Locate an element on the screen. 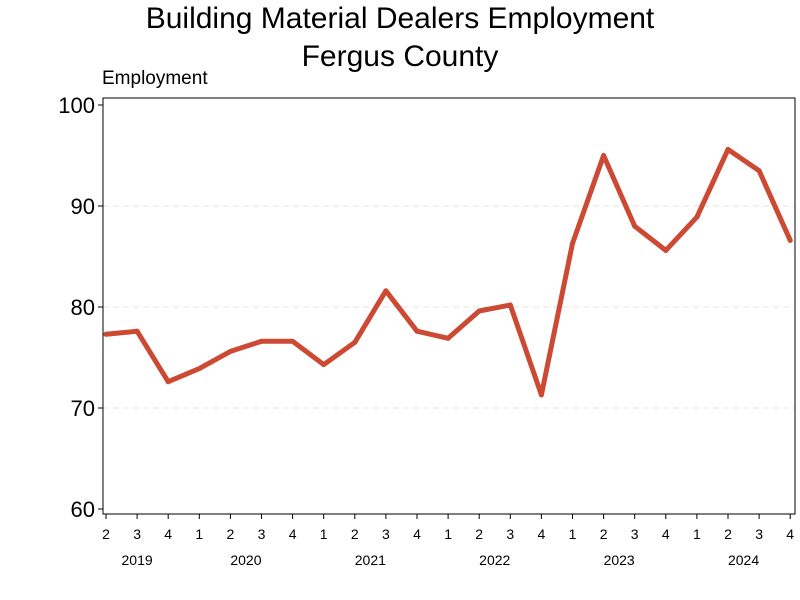 The image size is (800, 600). chart-title: Building Material Dealers Employment is located at coordinates (400, 18).